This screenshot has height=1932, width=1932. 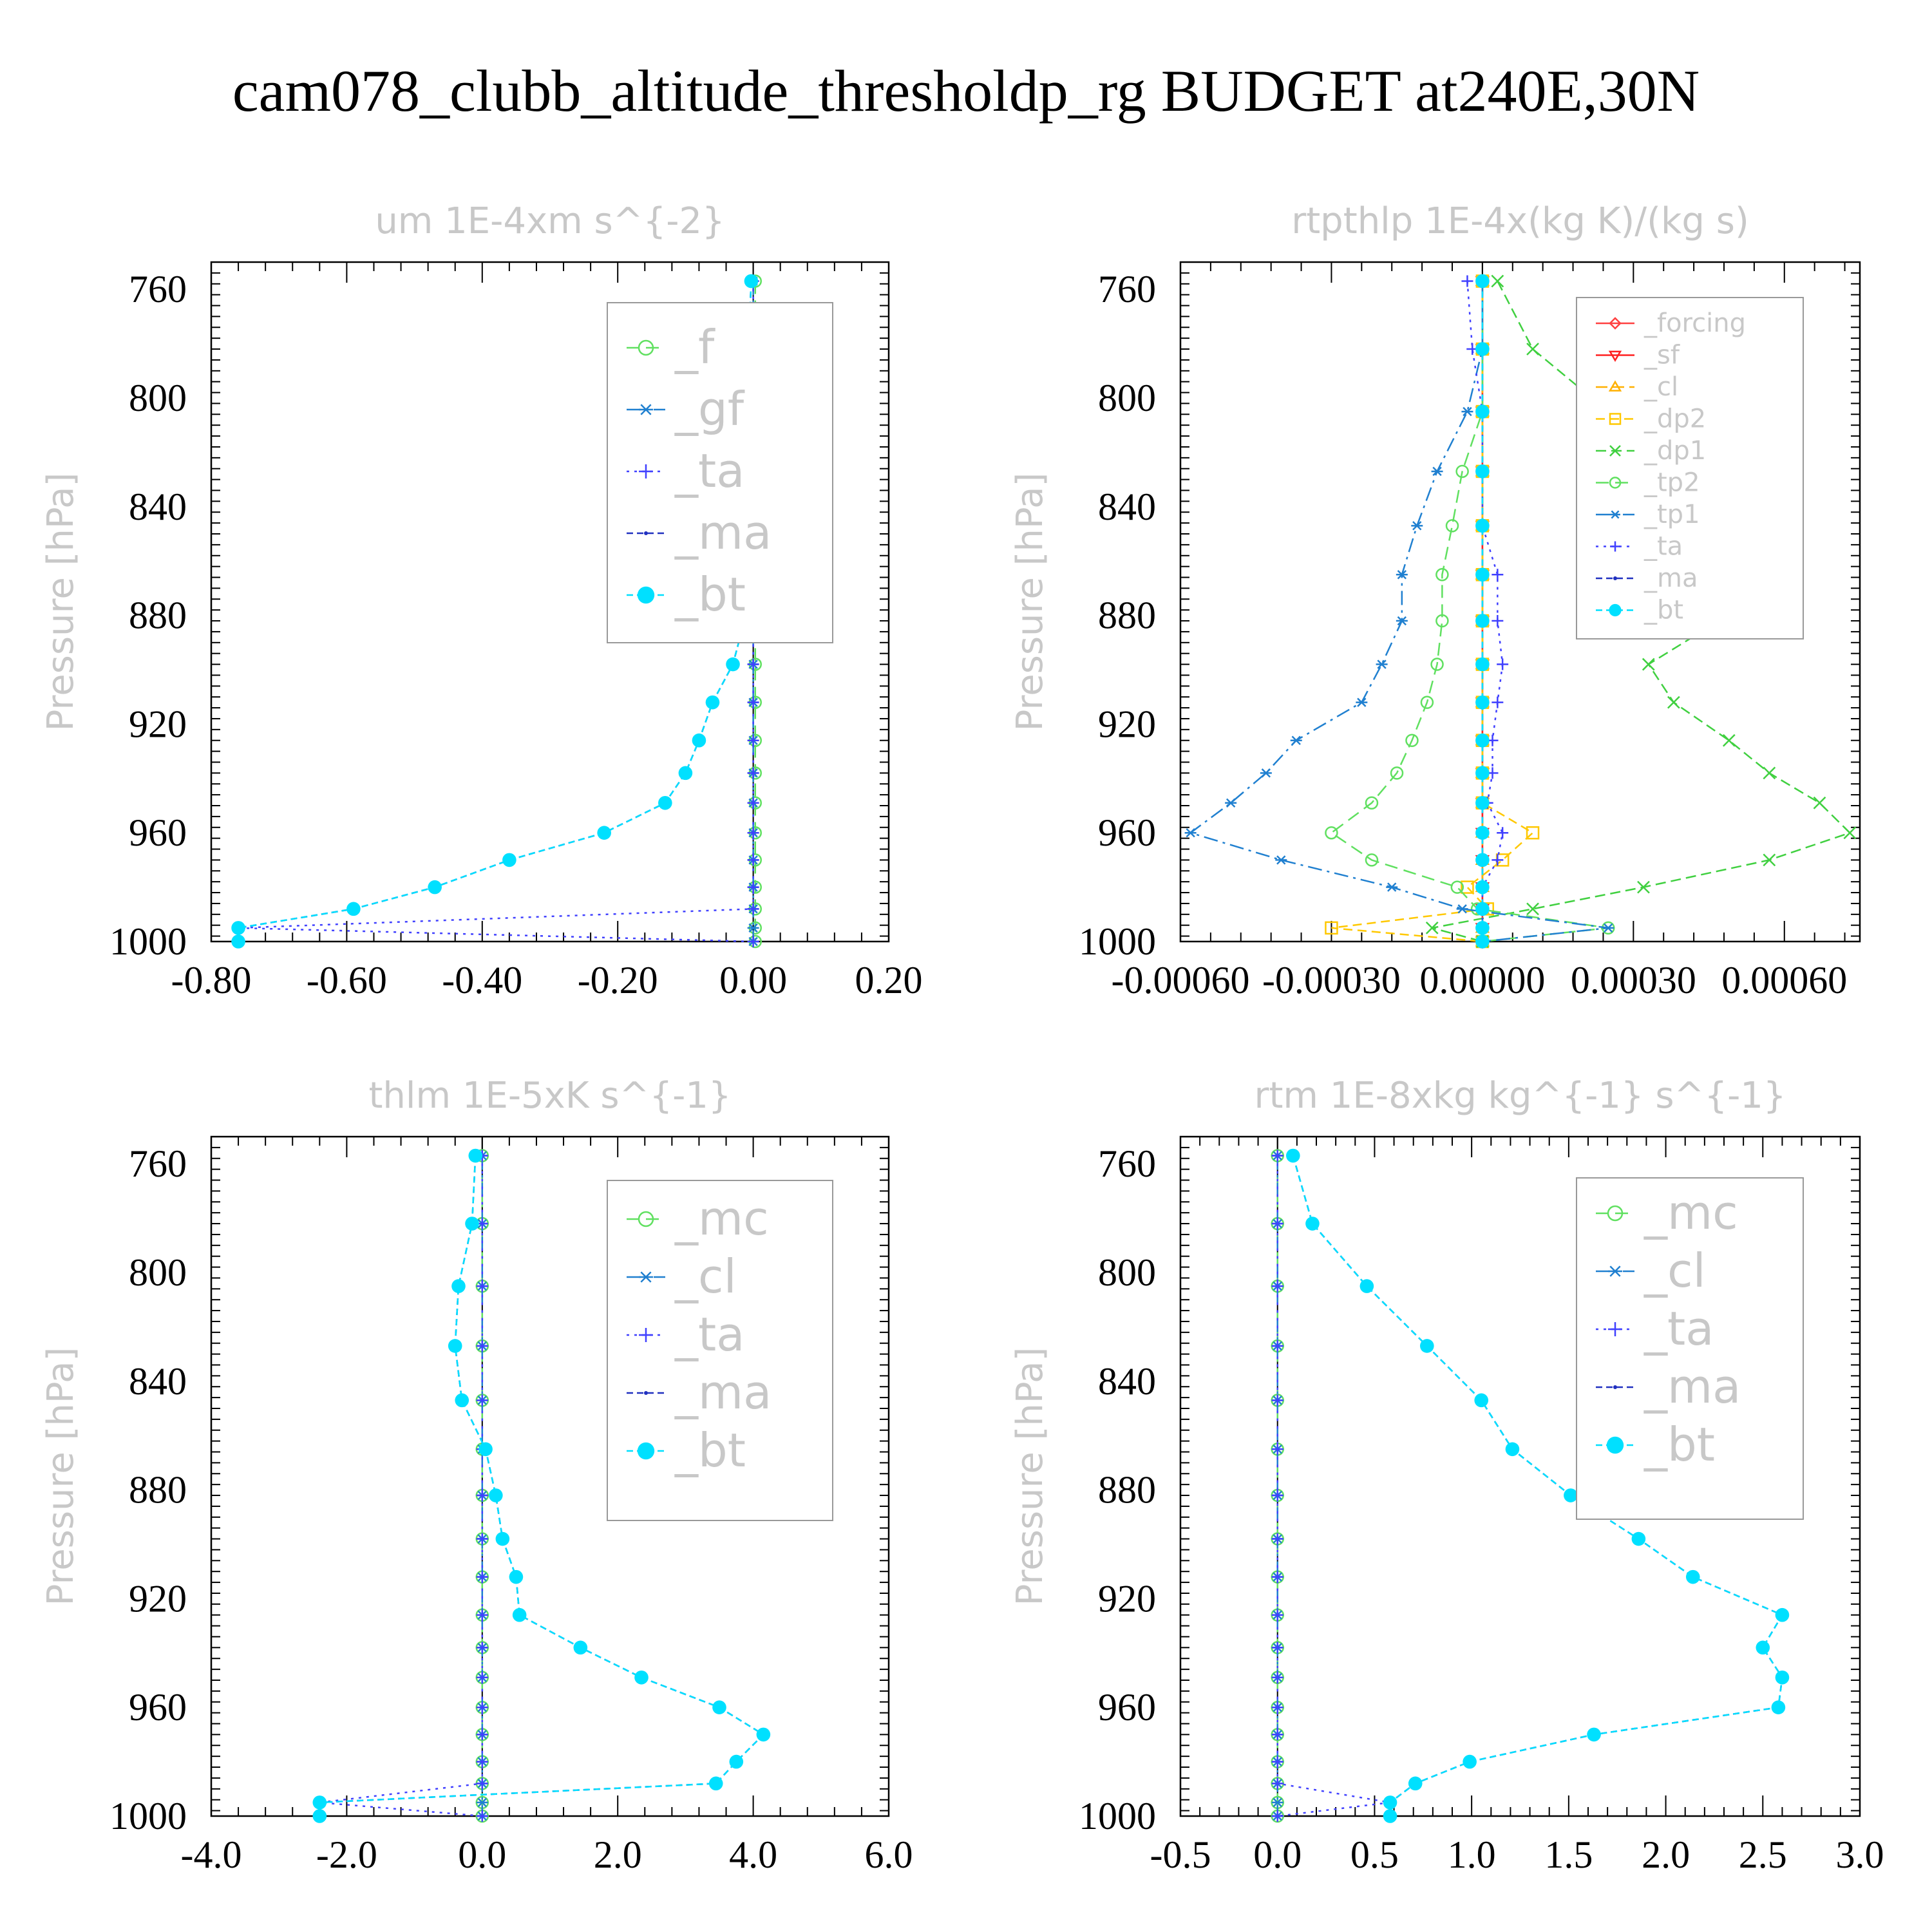 I want to click on legend-label: _dp2, so click(x=1675, y=419).